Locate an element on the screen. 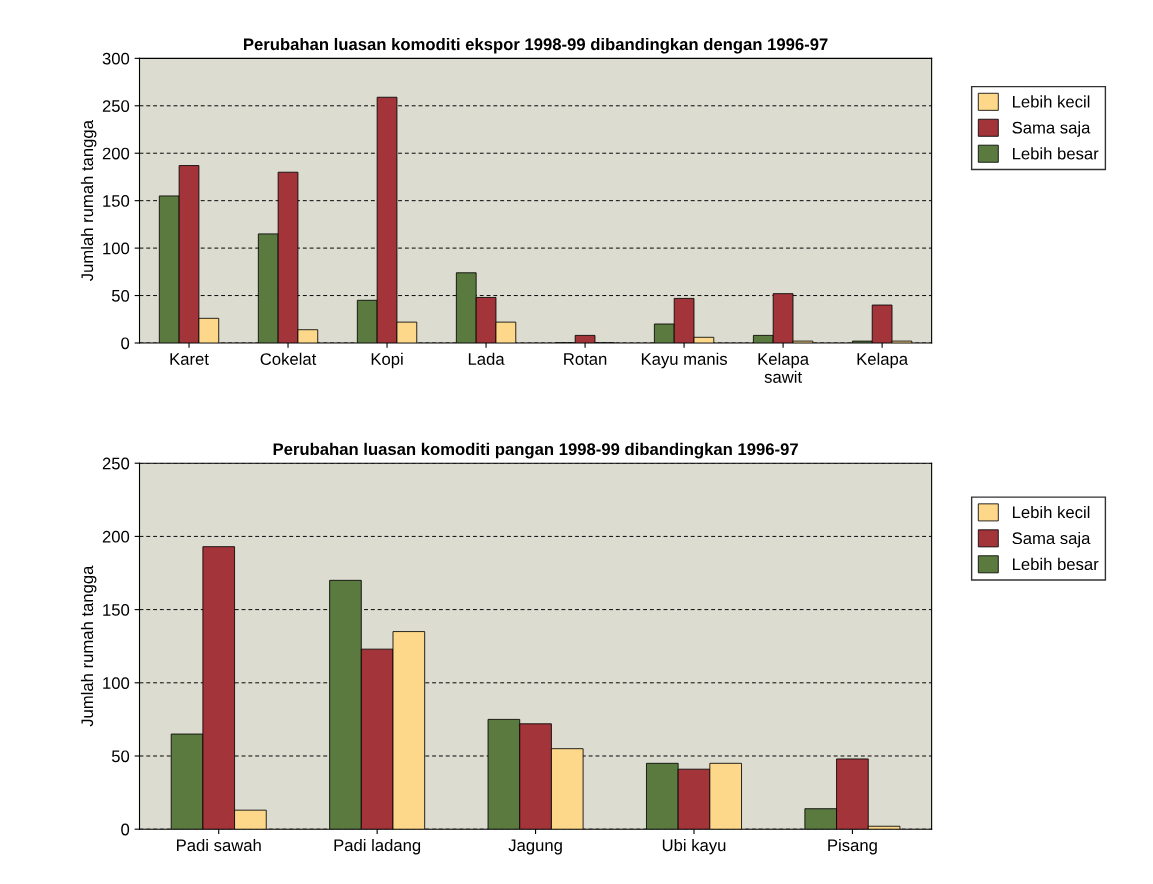 This screenshot has width=1153, height=884. x-tick-label: Padi ladang is located at coordinates (377, 846).